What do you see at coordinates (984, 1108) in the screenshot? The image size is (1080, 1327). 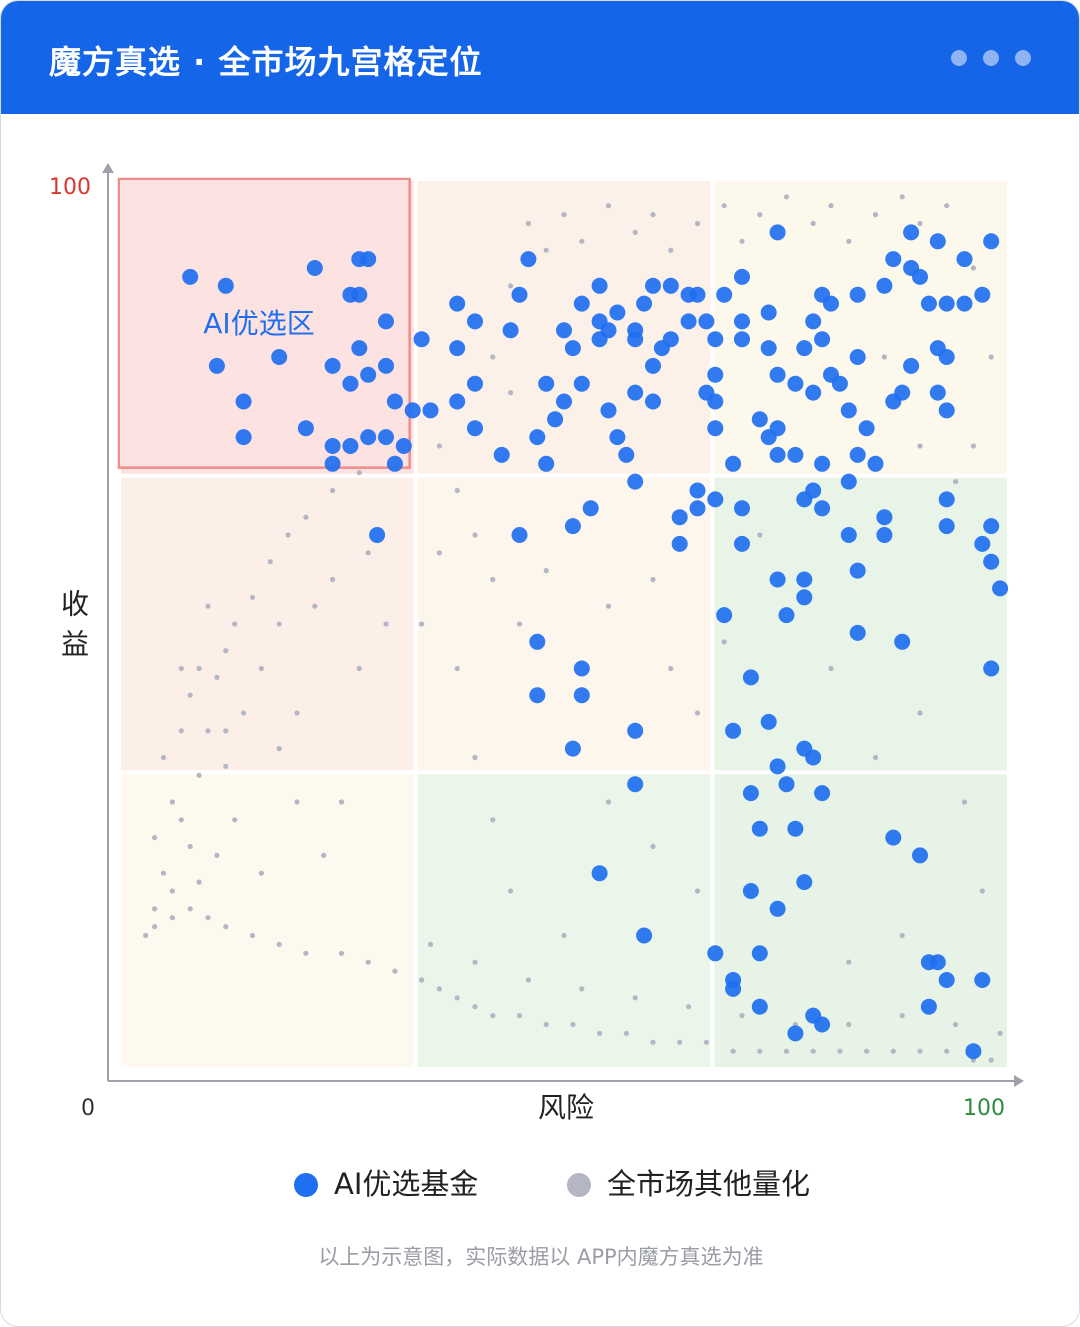 I see `x-tick-label: 100` at bounding box center [984, 1108].